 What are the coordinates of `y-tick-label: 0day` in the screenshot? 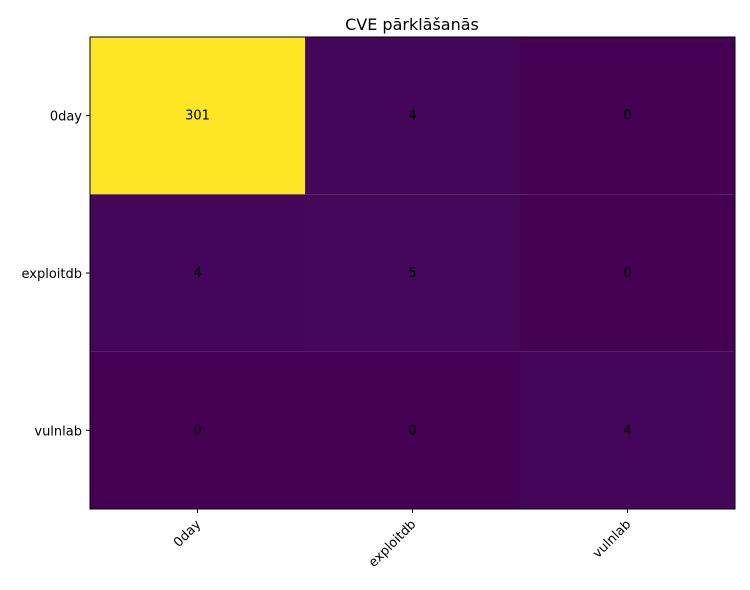 It's located at (66, 117).